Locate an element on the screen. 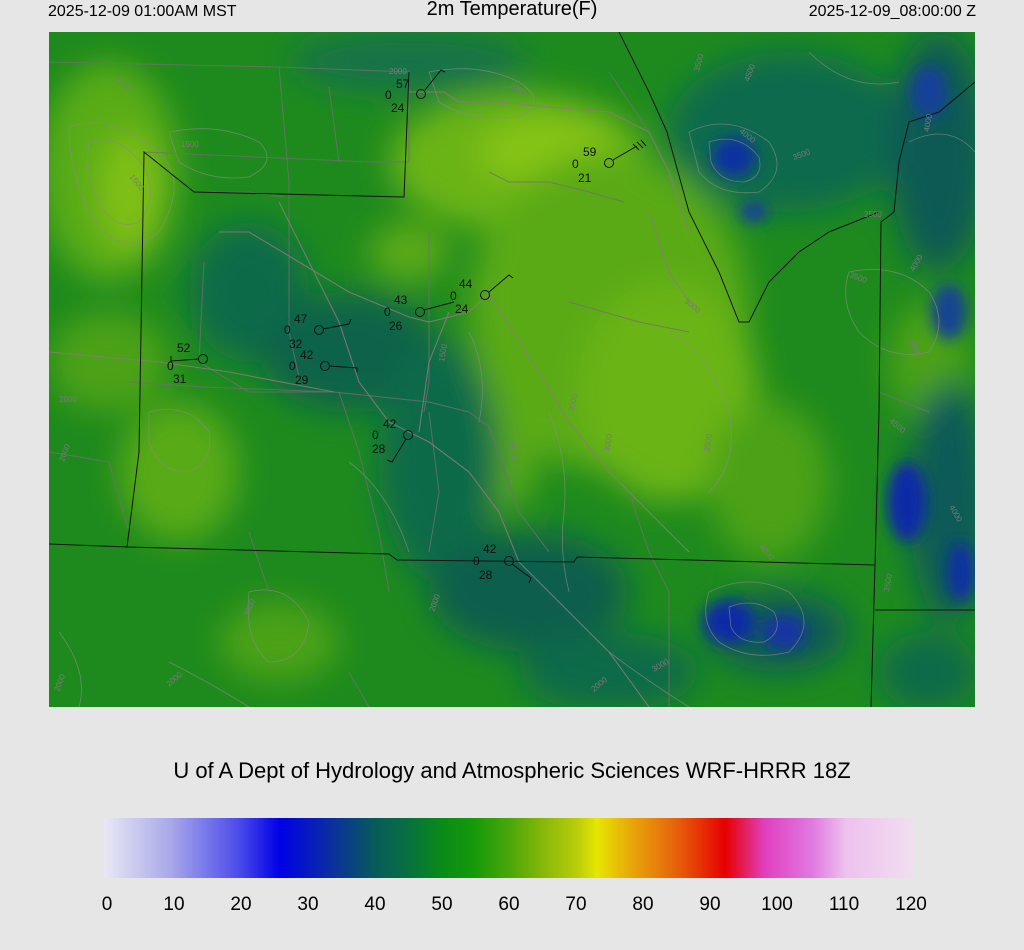 The image size is (1024, 950). station-plot: 47 0 32 is located at coordinates (318, 331).